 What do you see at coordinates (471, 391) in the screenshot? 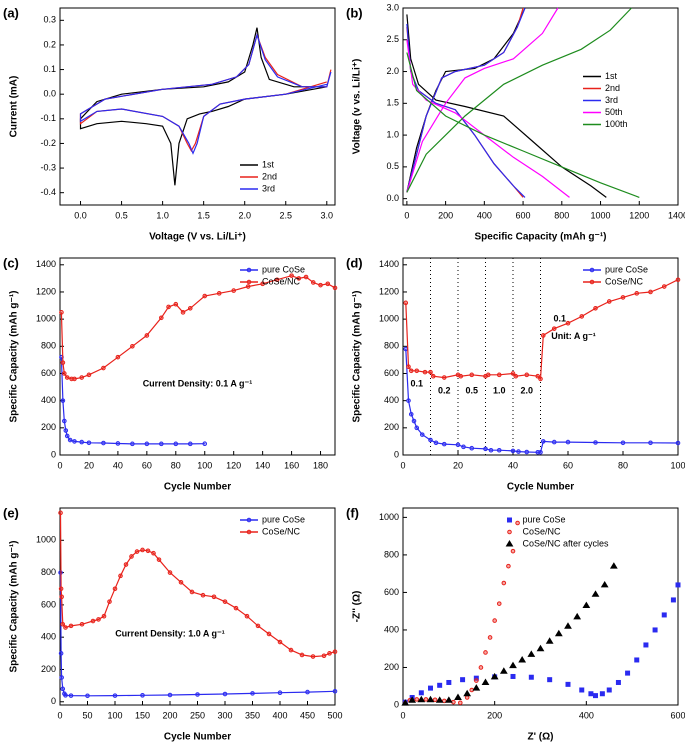
I see `annotation: 0.5` at bounding box center [471, 391].